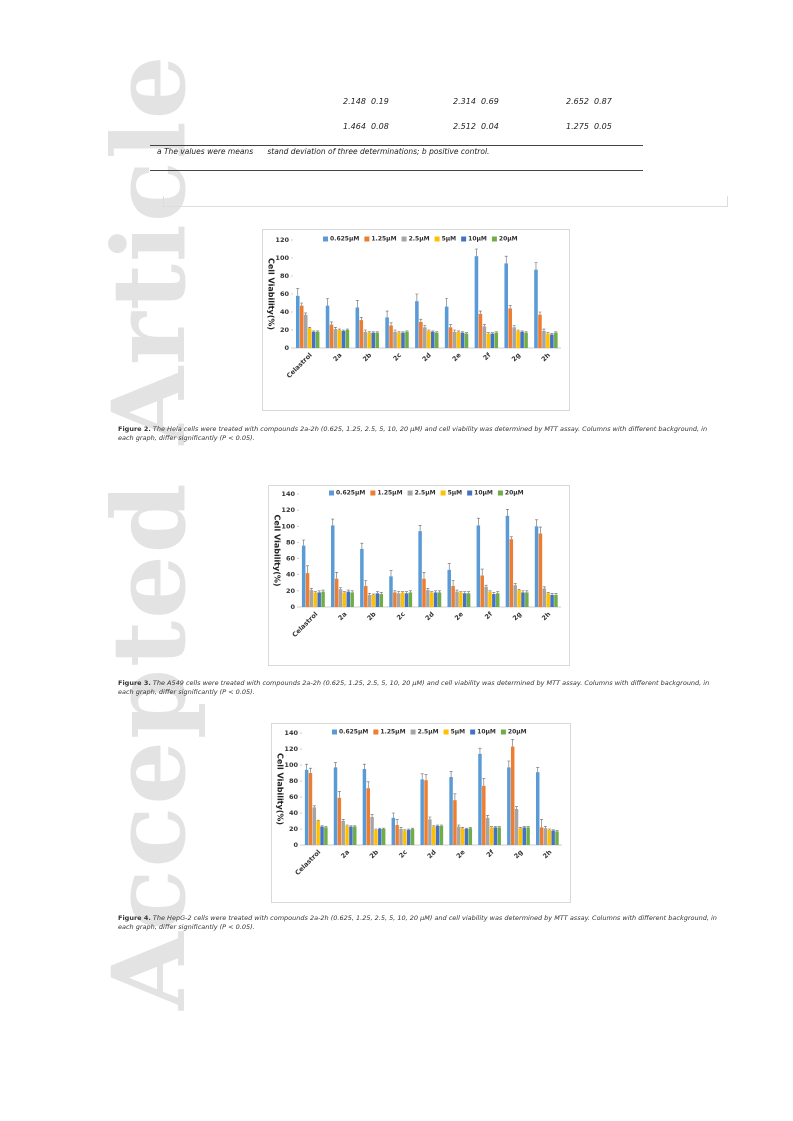 The height and width of the screenshot is (1121, 793). What do you see at coordinates (449, 239) in the screenshot?
I see `legend-label: 5μM` at bounding box center [449, 239].